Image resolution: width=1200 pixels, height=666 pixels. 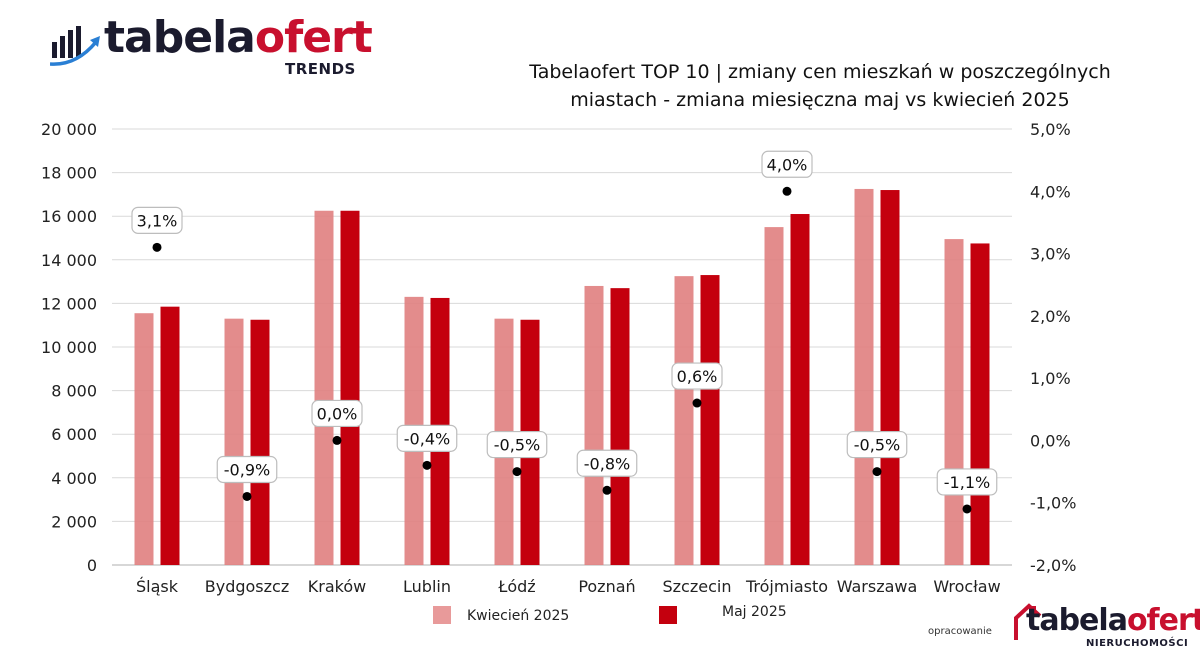 I want to click on data-label: 4,0%, so click(x=787, y=164).